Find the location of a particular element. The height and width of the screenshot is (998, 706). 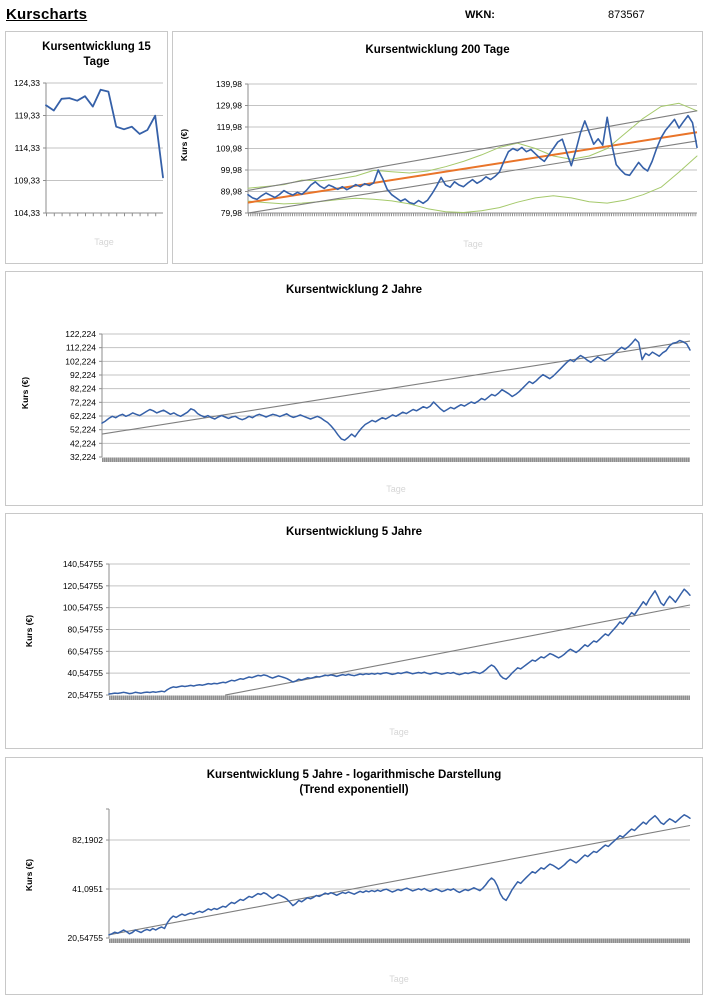

page-title: Kurscharts is located at coordinates (47, 14).